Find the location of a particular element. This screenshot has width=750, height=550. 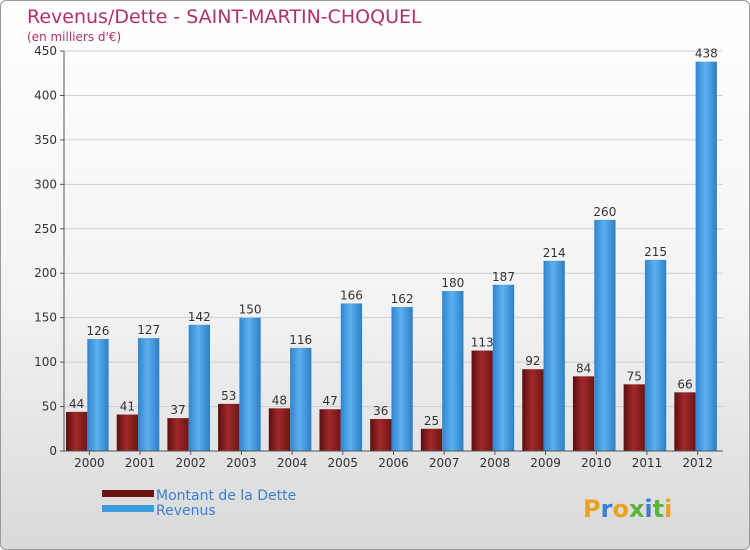

legend-label-revenus: Revenus is located at coordinates (186, 511).